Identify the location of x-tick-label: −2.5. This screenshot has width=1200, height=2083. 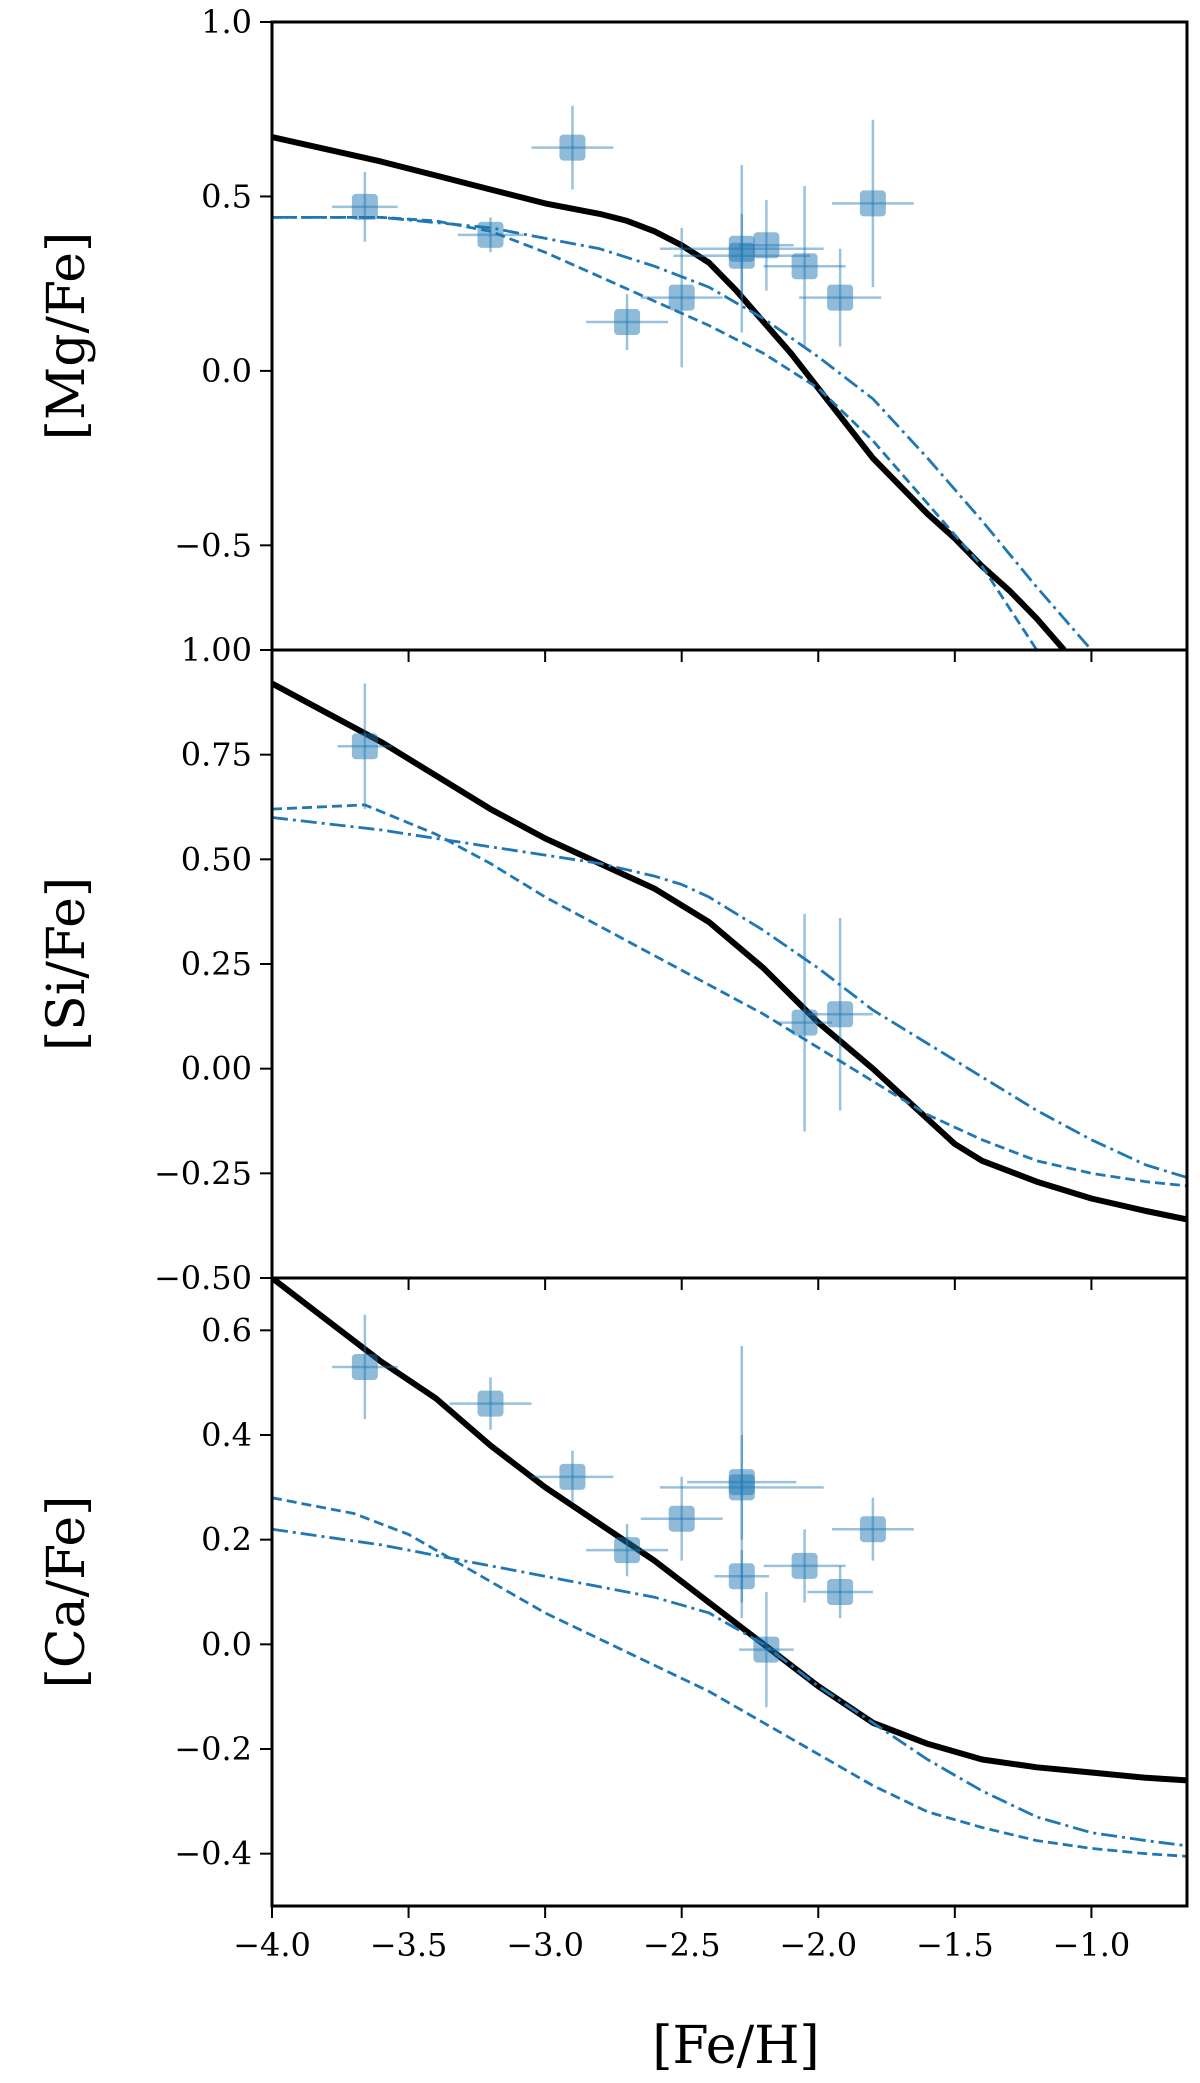
(682, 1945).